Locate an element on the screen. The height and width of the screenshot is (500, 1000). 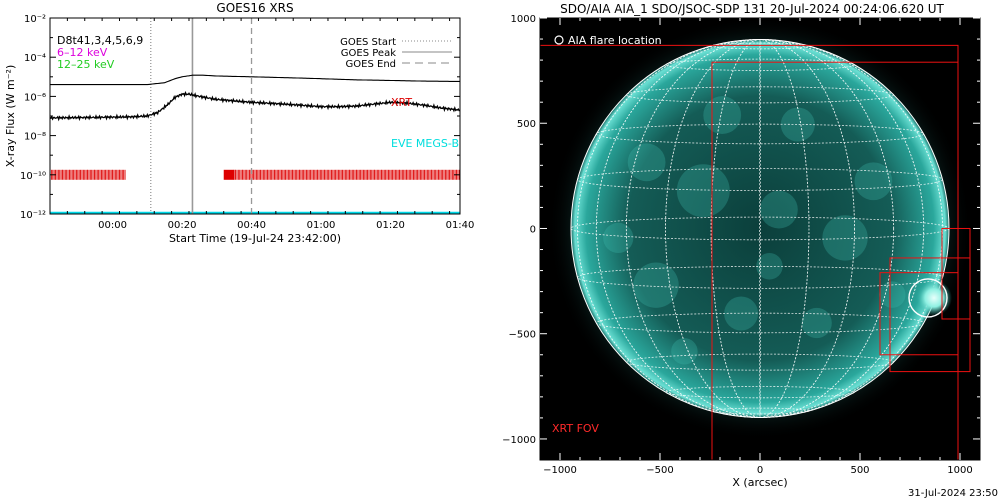
eve-megs-annotation: EVE MEGS-B is located at coordinates (425, 143).